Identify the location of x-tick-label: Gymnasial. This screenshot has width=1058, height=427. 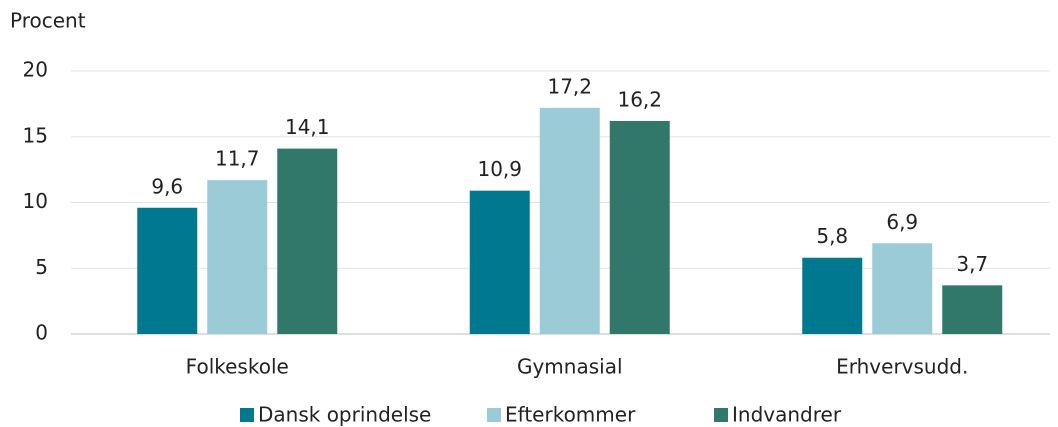
(570, 367).